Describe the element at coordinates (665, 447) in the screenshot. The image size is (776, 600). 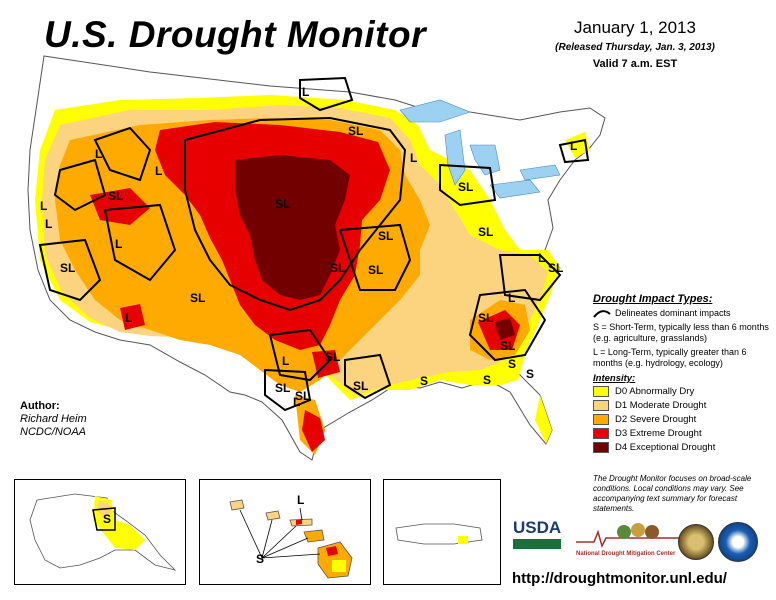
I see `legend-label: D4 Exceptional Drought` at that location.